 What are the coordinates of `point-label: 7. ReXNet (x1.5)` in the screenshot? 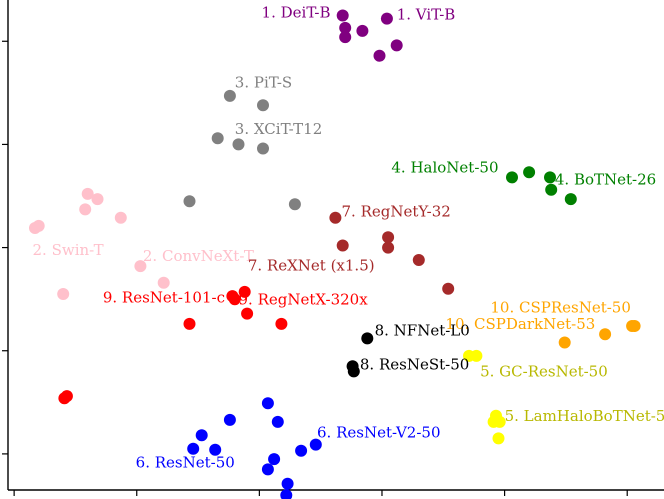 It's located at (311, 265).